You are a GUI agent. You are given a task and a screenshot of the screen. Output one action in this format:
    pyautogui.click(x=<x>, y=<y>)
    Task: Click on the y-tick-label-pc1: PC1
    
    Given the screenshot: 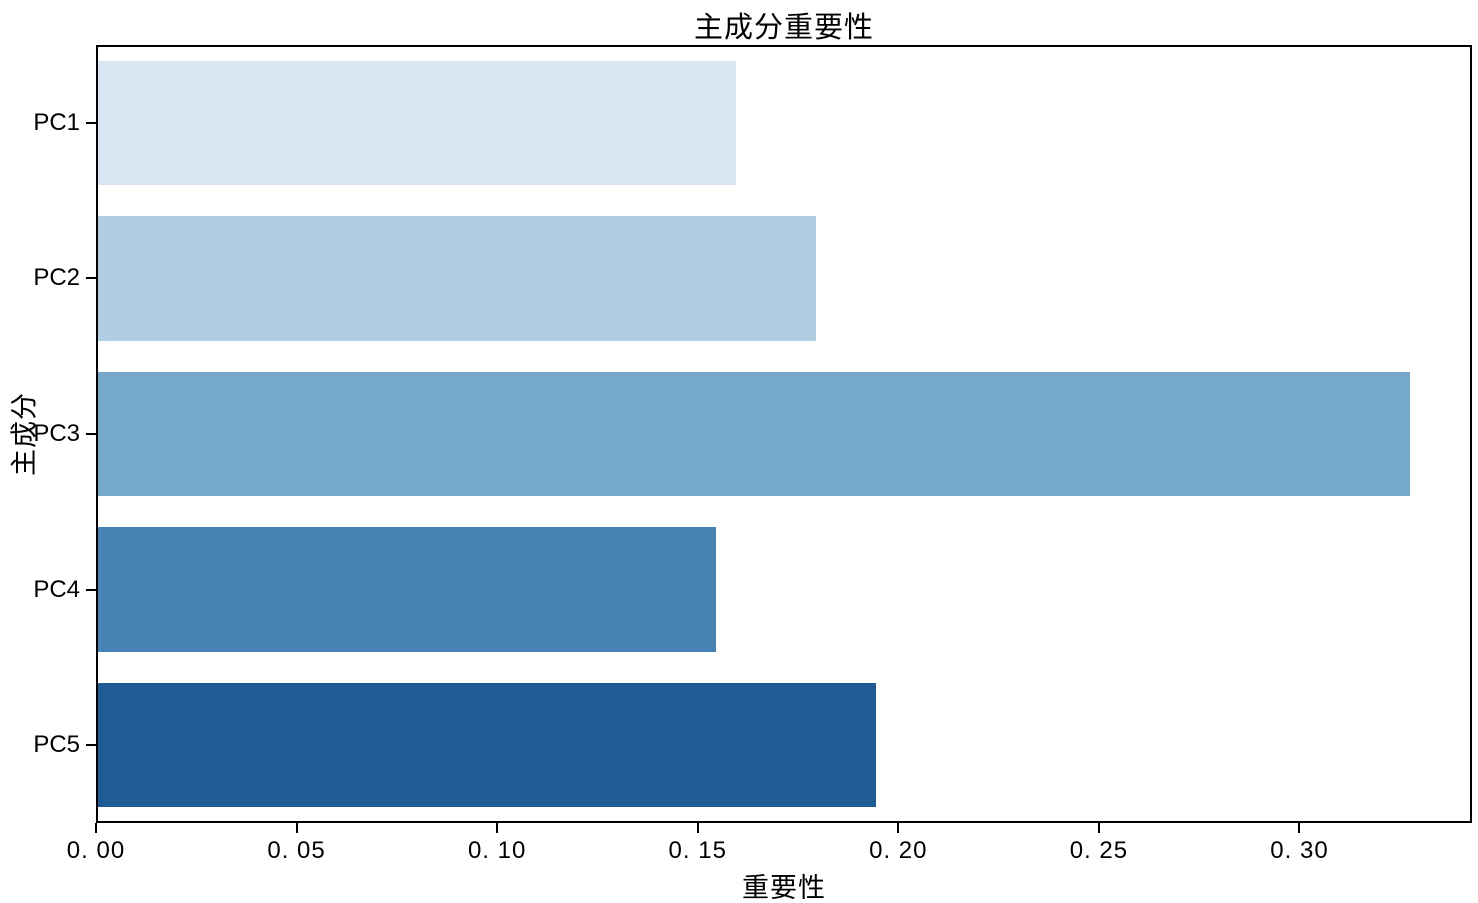 What is the action you would take?
    pyautogui.click(x=56, y=122)
    